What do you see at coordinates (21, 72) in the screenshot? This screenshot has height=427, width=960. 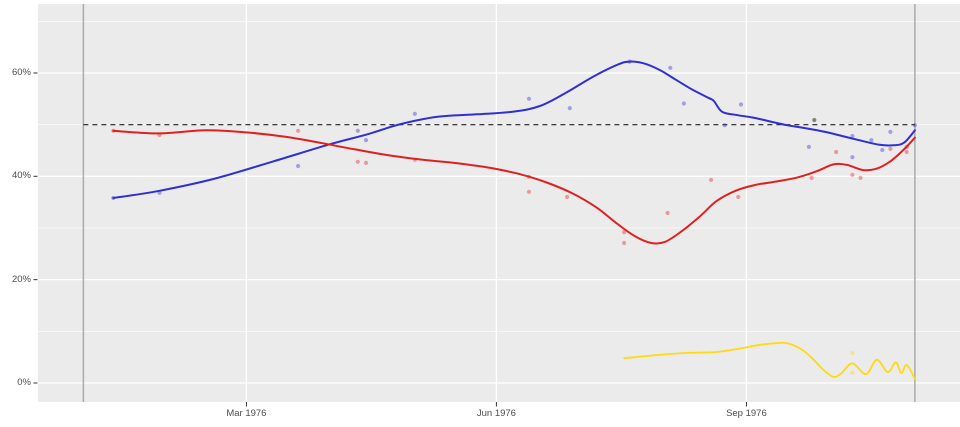 I see `y-tick-label-60: 60%` at bounding box center [21, 72].